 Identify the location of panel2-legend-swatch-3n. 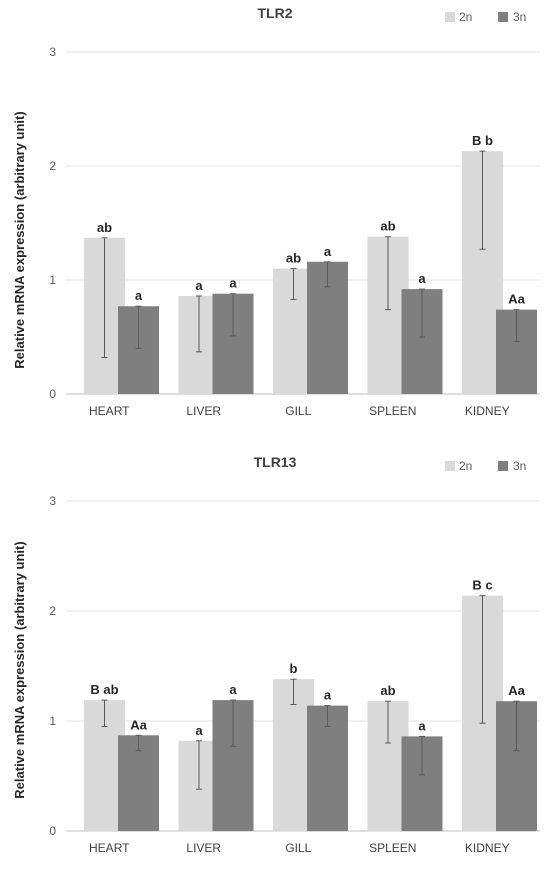
(503, 466).